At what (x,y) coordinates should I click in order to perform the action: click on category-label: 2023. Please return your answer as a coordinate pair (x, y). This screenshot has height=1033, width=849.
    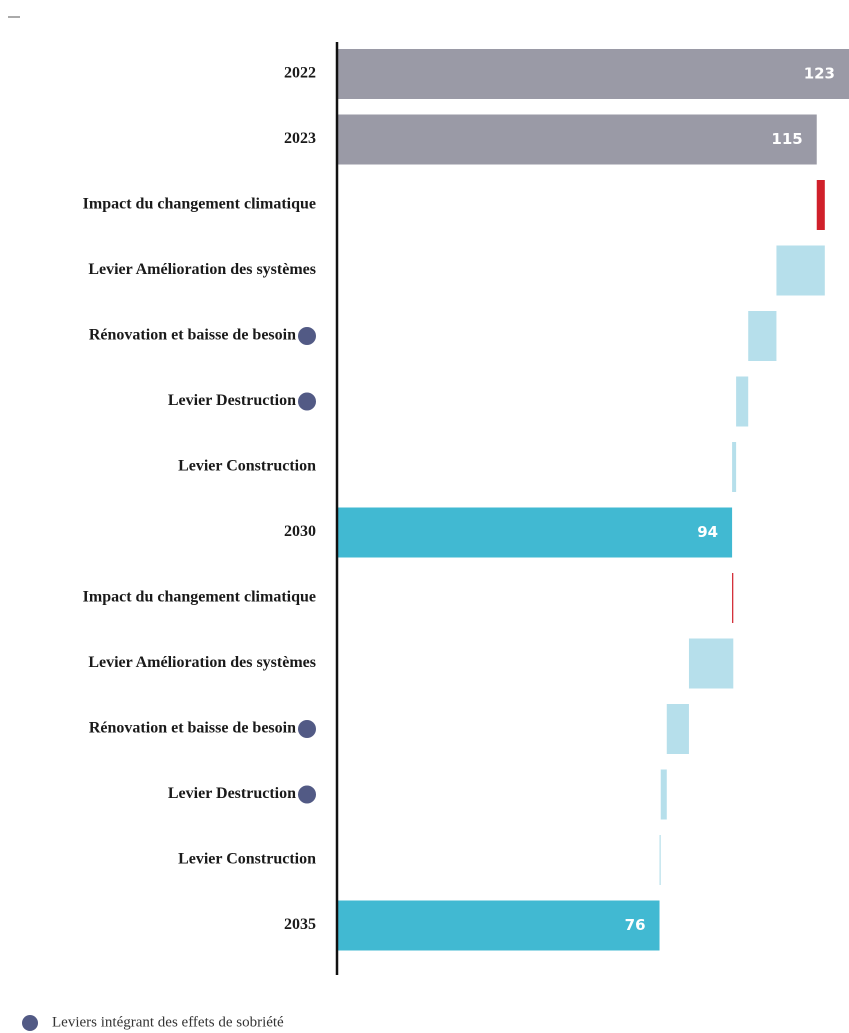
    Looking at the image, I should click on (300, 138).